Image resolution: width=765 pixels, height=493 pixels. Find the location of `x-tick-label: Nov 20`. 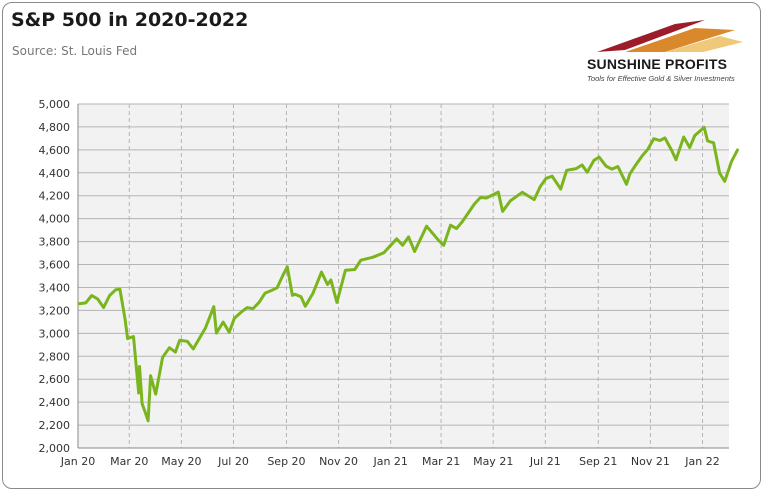

x-tick-label: Nov 20 is located at coordinates (338, 461).